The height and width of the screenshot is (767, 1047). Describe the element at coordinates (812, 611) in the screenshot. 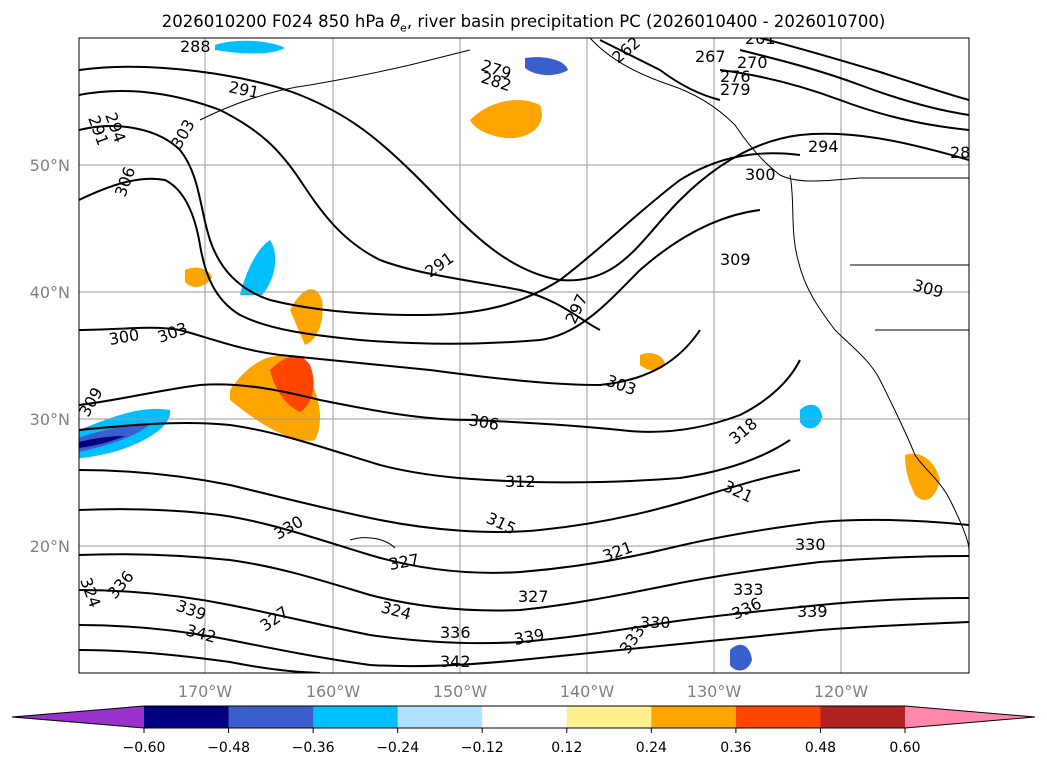

I see `contour-label: 339` at that location.